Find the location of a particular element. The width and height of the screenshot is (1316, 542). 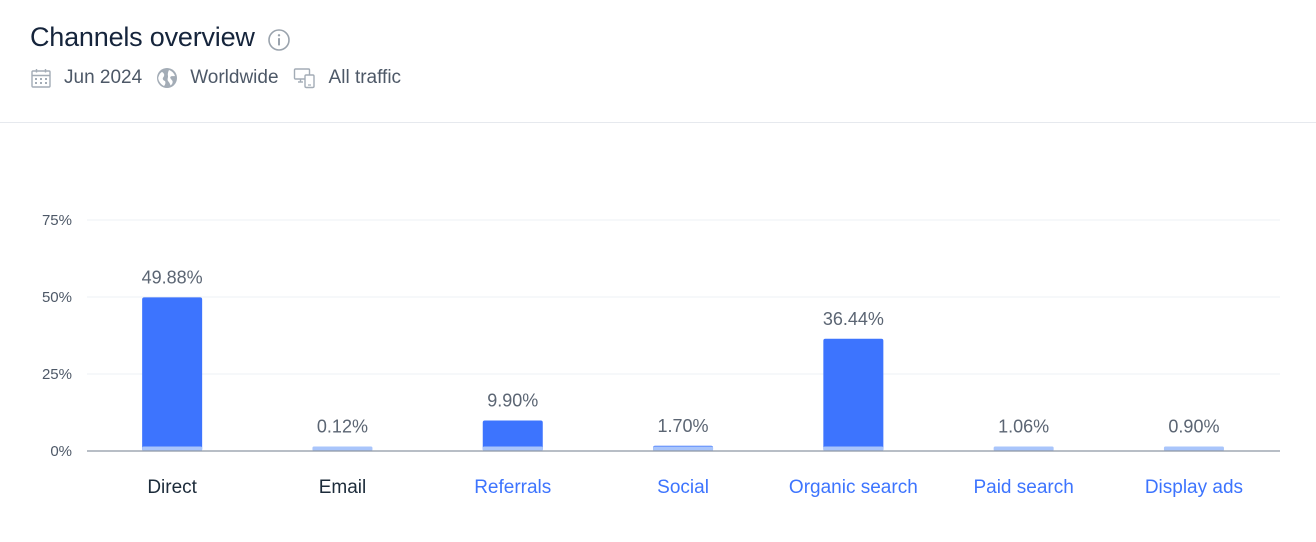

traffic-filter: All traffic is located at coordinates (347, 78).